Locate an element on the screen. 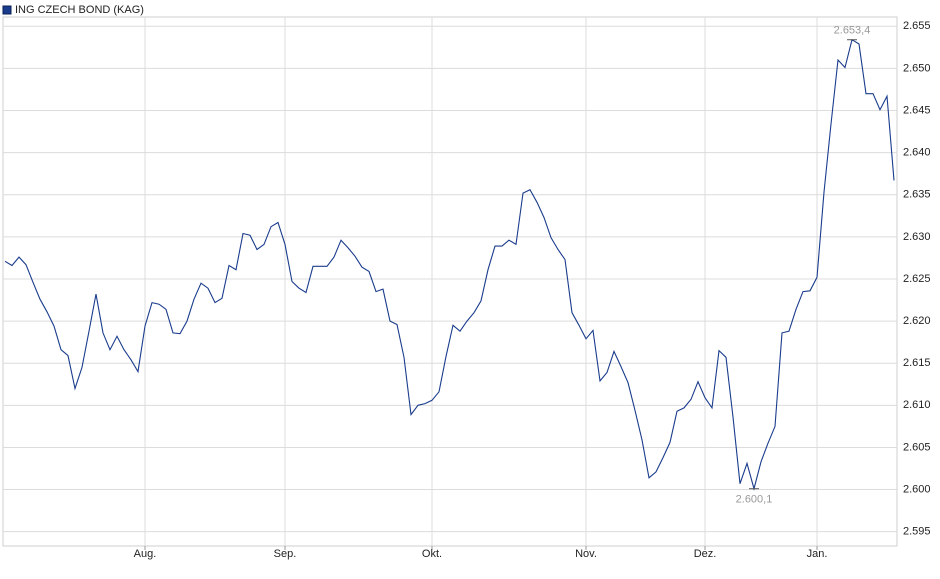 The width and height of the screenshot is (940, 579). y-tick-label: 2.645 is located at coordinates (917, 110).